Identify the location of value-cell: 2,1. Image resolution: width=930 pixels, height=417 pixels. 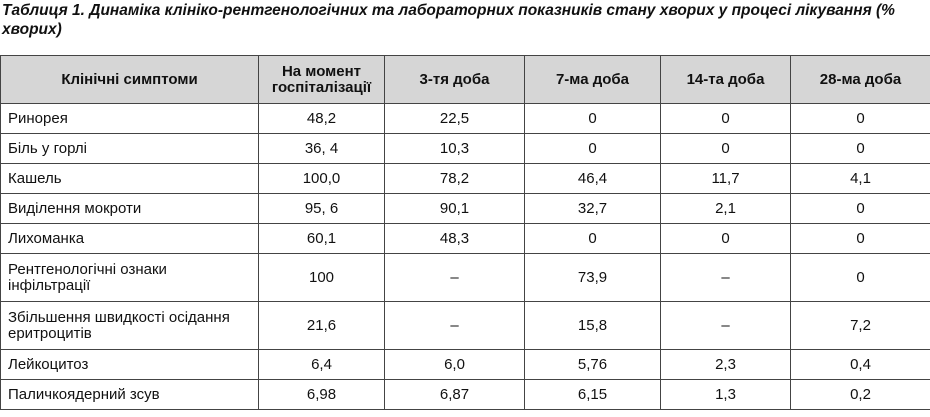
(725, 208).